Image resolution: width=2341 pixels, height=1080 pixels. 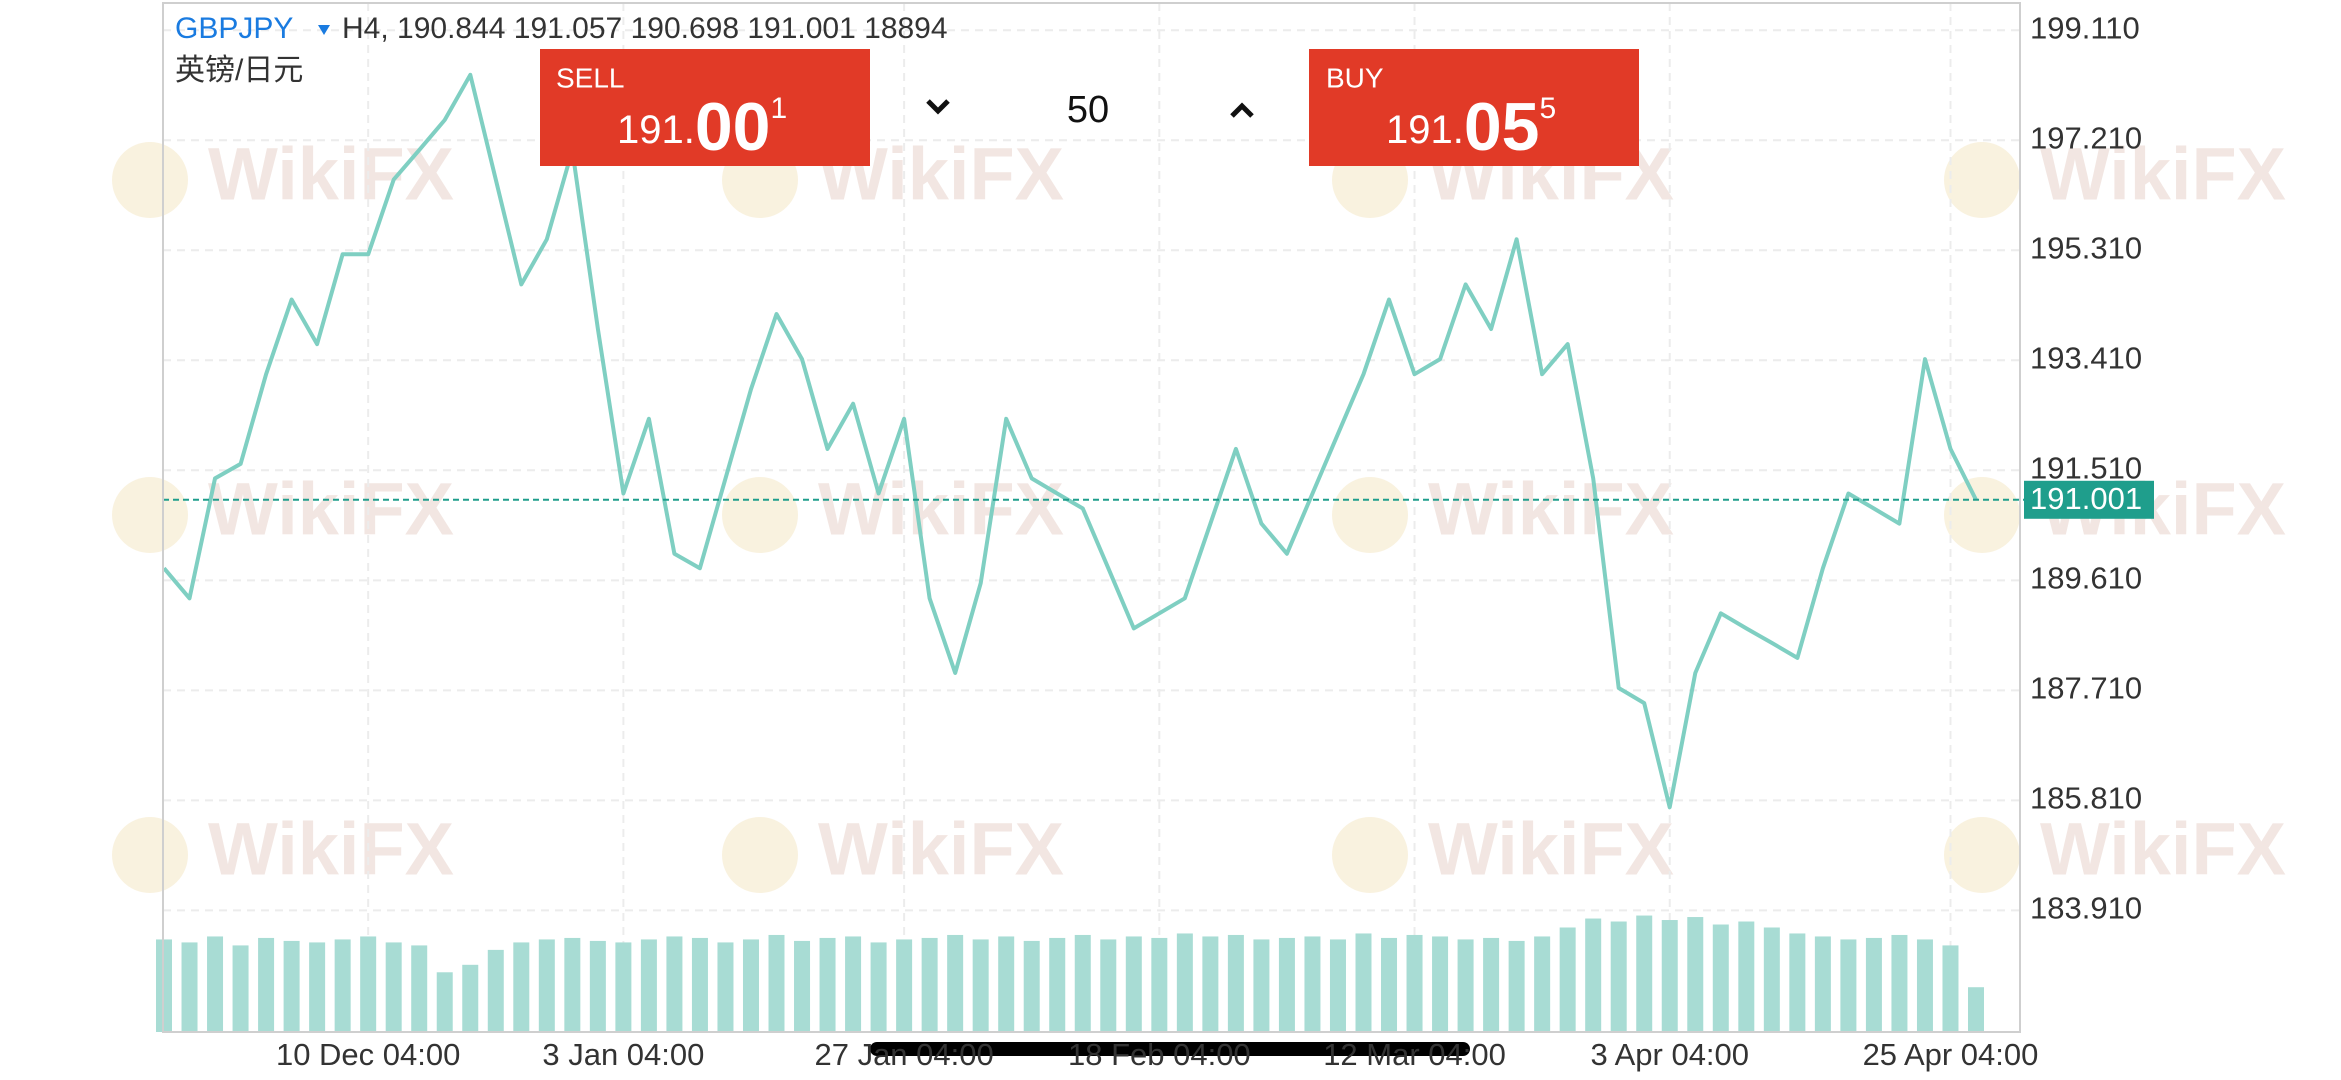 What do you see at coordinates (2086, 357) in the screenshot?
I see `y-tick-label: 193.410` at bounding box center [2086, 357].